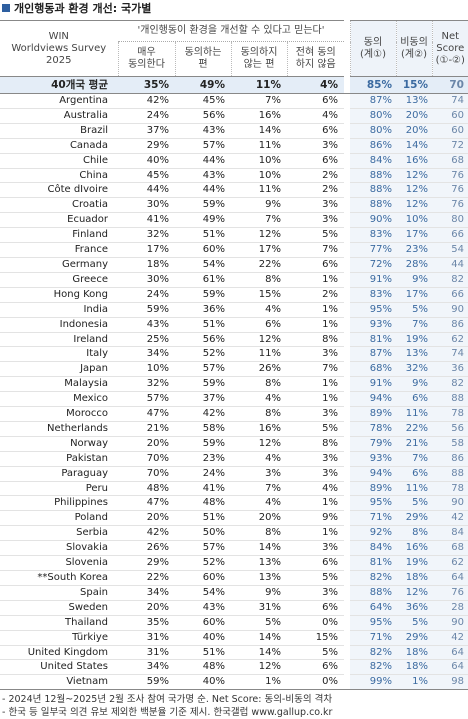 The height and width of the screenshot is (719, 468). What do you see at coordinates (450, 354) in the screenshot?
I see `cell-value: 74` at bounding box center [450, 354].